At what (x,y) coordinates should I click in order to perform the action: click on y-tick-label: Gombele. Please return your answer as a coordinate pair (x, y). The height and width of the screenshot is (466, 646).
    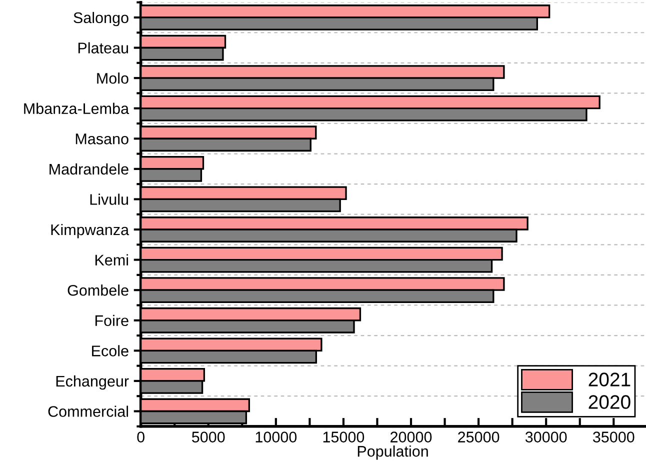
    Looking at the image, I should click on (98, 290).